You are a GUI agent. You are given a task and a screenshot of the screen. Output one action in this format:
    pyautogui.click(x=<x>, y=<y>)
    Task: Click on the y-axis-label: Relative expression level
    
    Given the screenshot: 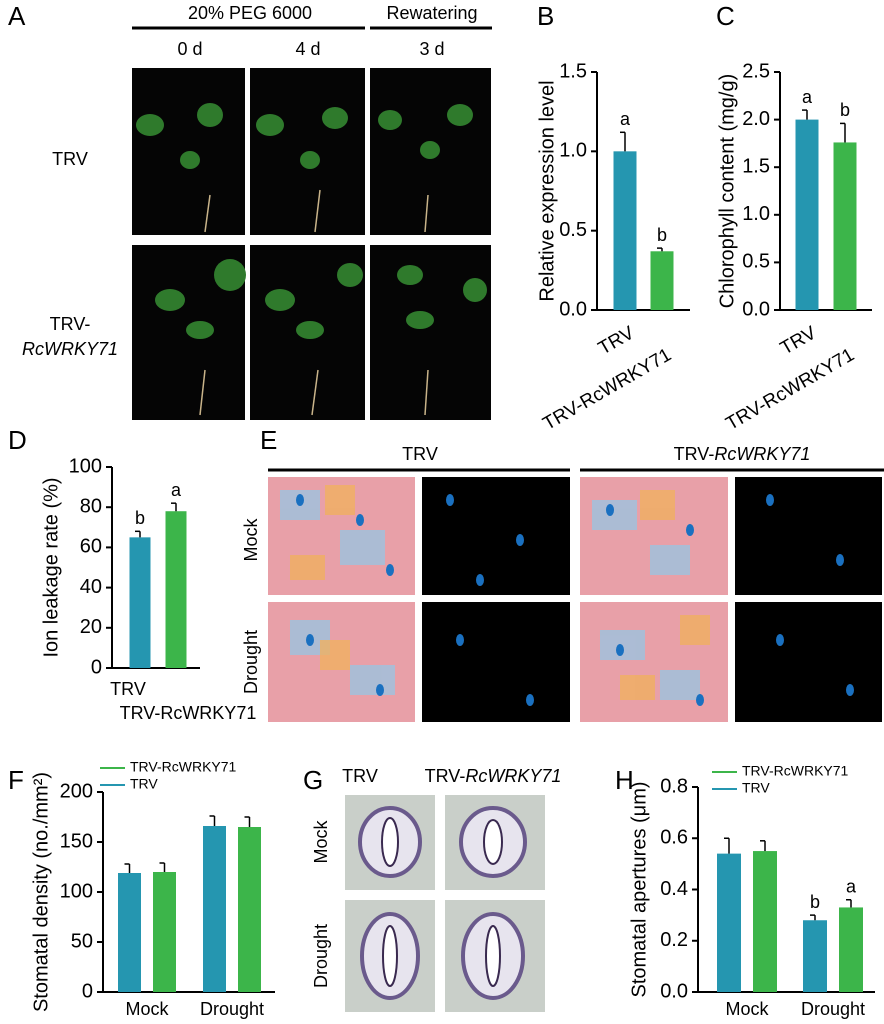 What is the action you would take?
    pyautogui.click(x=547, y=190)
    